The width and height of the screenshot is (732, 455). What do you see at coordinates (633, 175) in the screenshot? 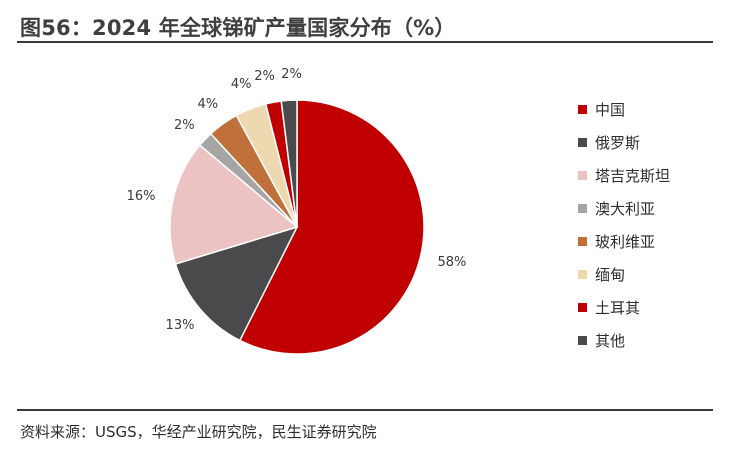
I see `legend-label: 塔吉克斯坦` at bounding box center [633, 175].